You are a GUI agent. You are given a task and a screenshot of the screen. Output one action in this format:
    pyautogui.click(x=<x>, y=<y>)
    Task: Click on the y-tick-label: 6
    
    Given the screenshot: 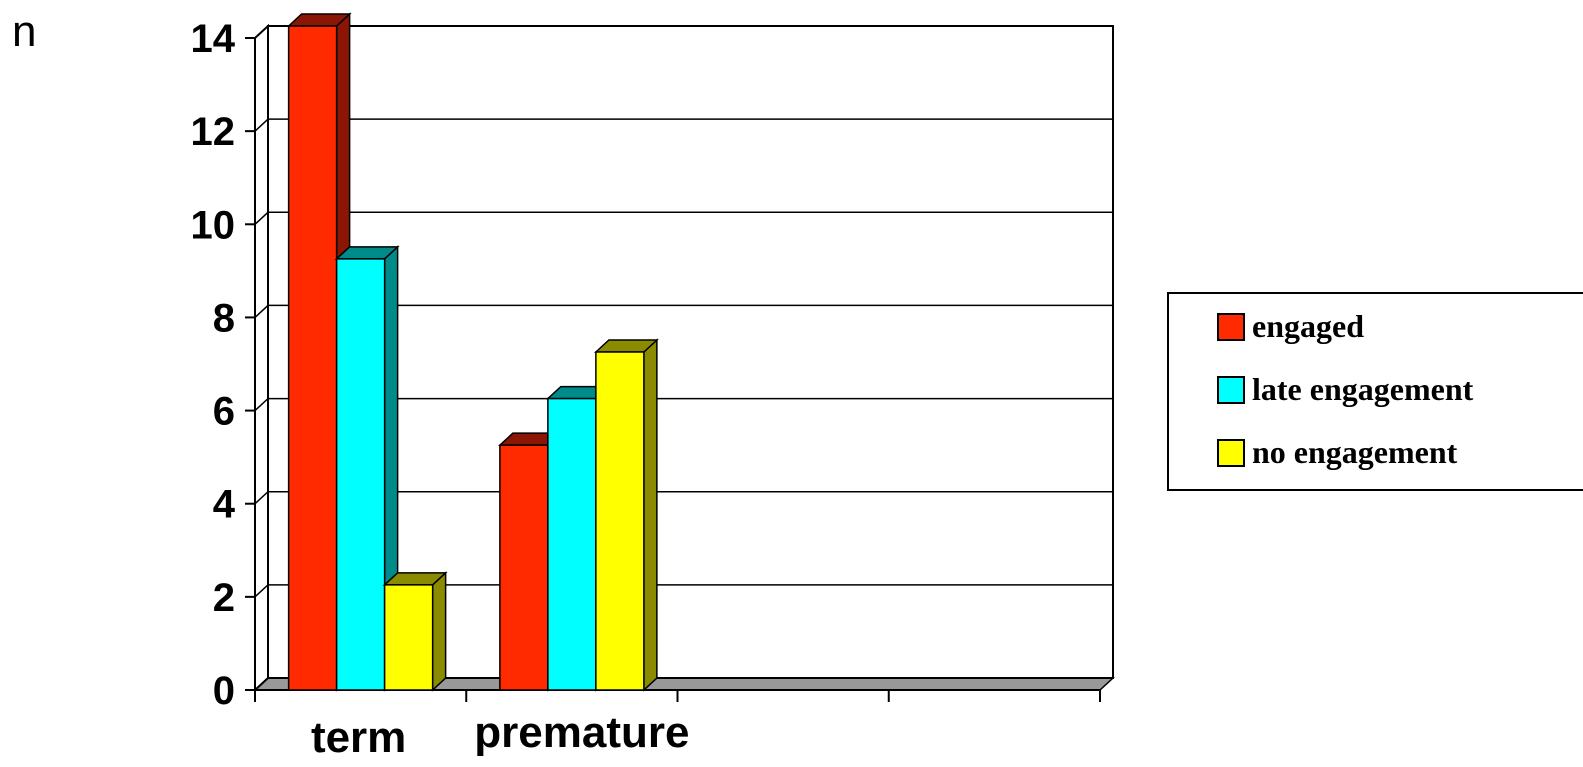 What is the action you would take?
    pyautogui.click(x=224, y=412)
    